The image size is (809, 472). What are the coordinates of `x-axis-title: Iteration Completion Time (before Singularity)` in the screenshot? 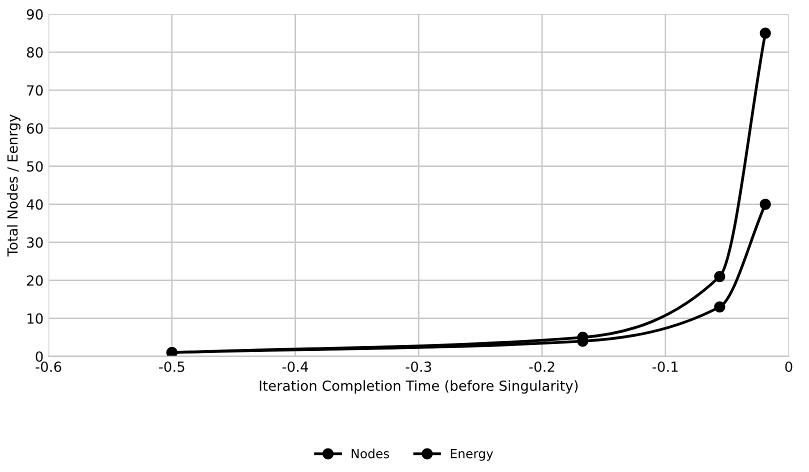 It's located at (419, 387).